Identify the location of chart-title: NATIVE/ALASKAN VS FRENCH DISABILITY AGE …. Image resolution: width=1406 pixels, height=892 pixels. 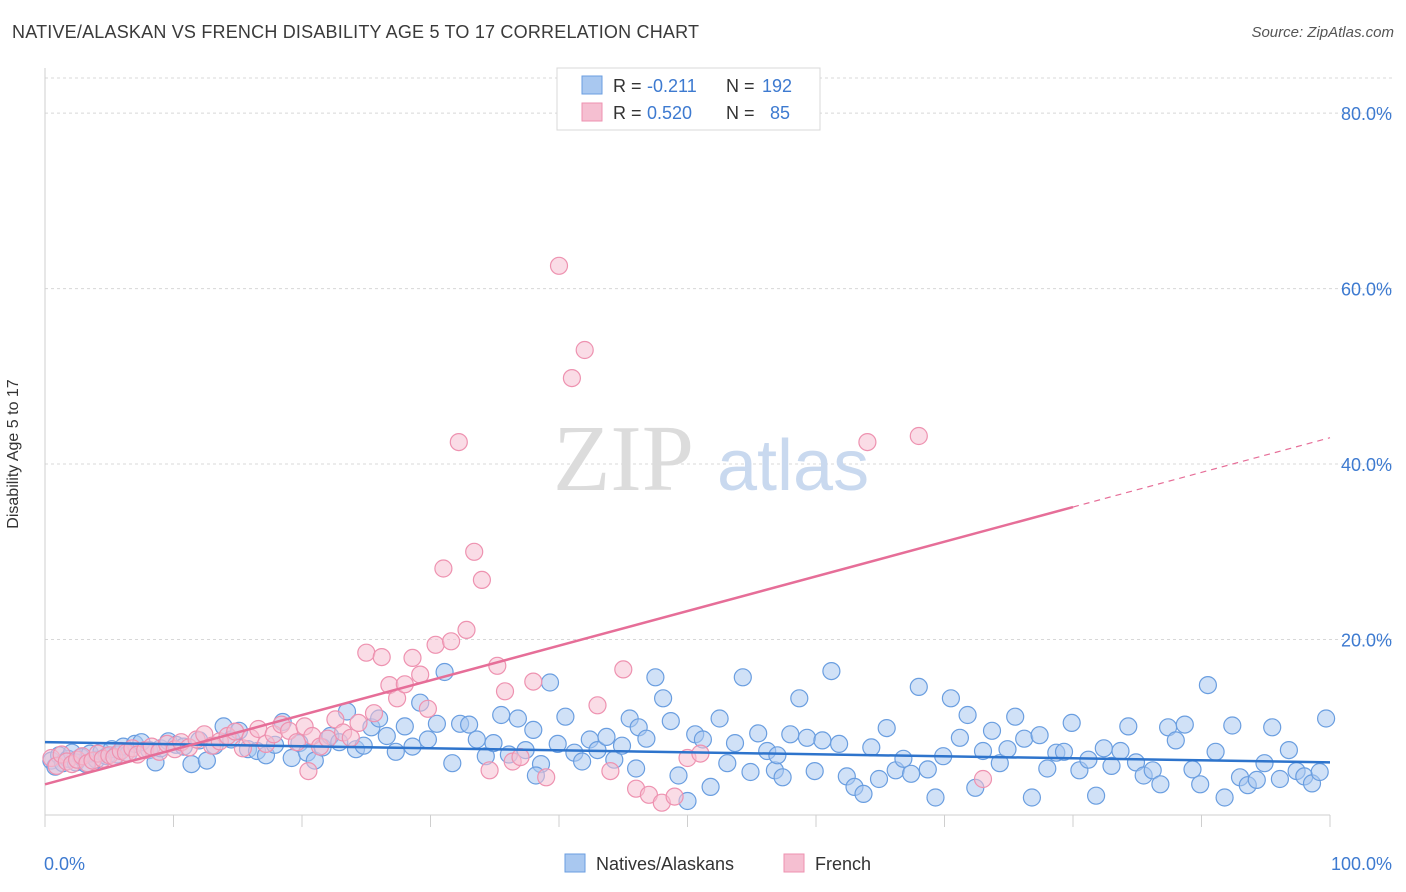
(356, 32).